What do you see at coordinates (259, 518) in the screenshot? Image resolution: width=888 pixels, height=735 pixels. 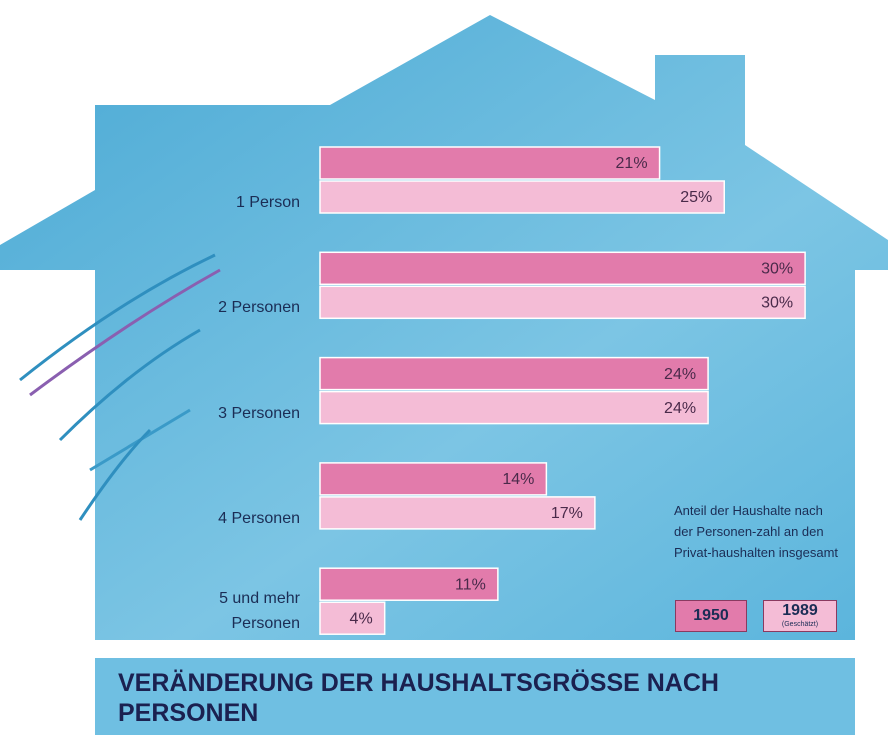 I see `category-label: 4 Personen` at bounding box center [259, 518].